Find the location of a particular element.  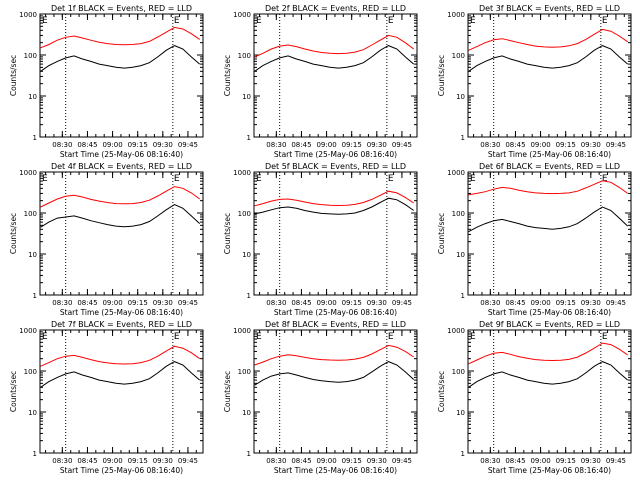

panel-title: Det 5f BLACK = Events, RED = LLD is located at coordinates (335, 166).